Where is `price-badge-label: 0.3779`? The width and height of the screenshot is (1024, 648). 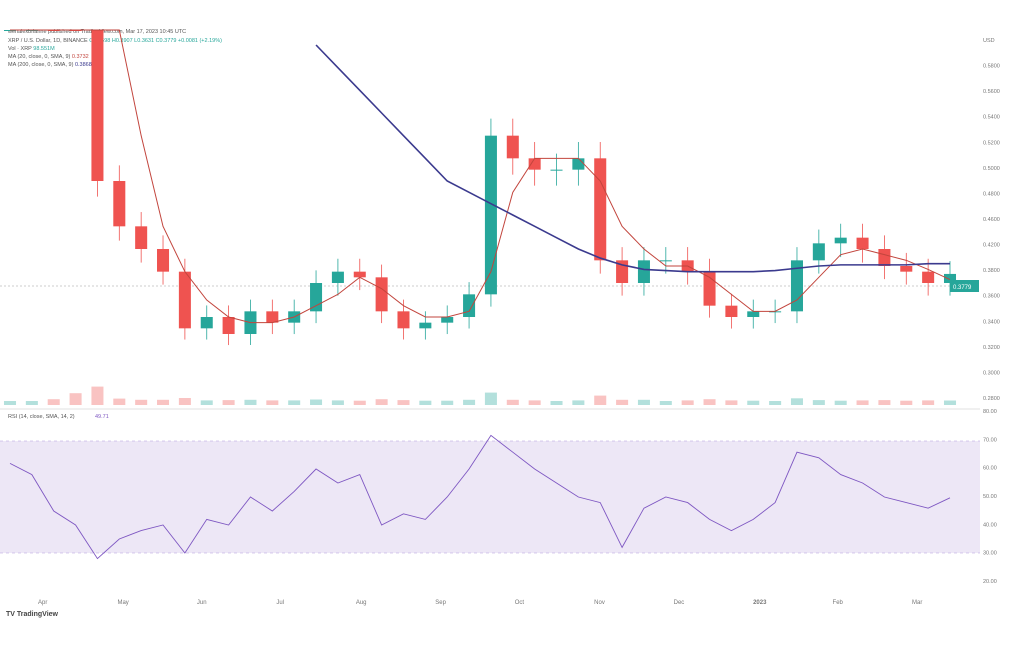 price-badge-label: 0.3779 is located at coordinates (962, 288).